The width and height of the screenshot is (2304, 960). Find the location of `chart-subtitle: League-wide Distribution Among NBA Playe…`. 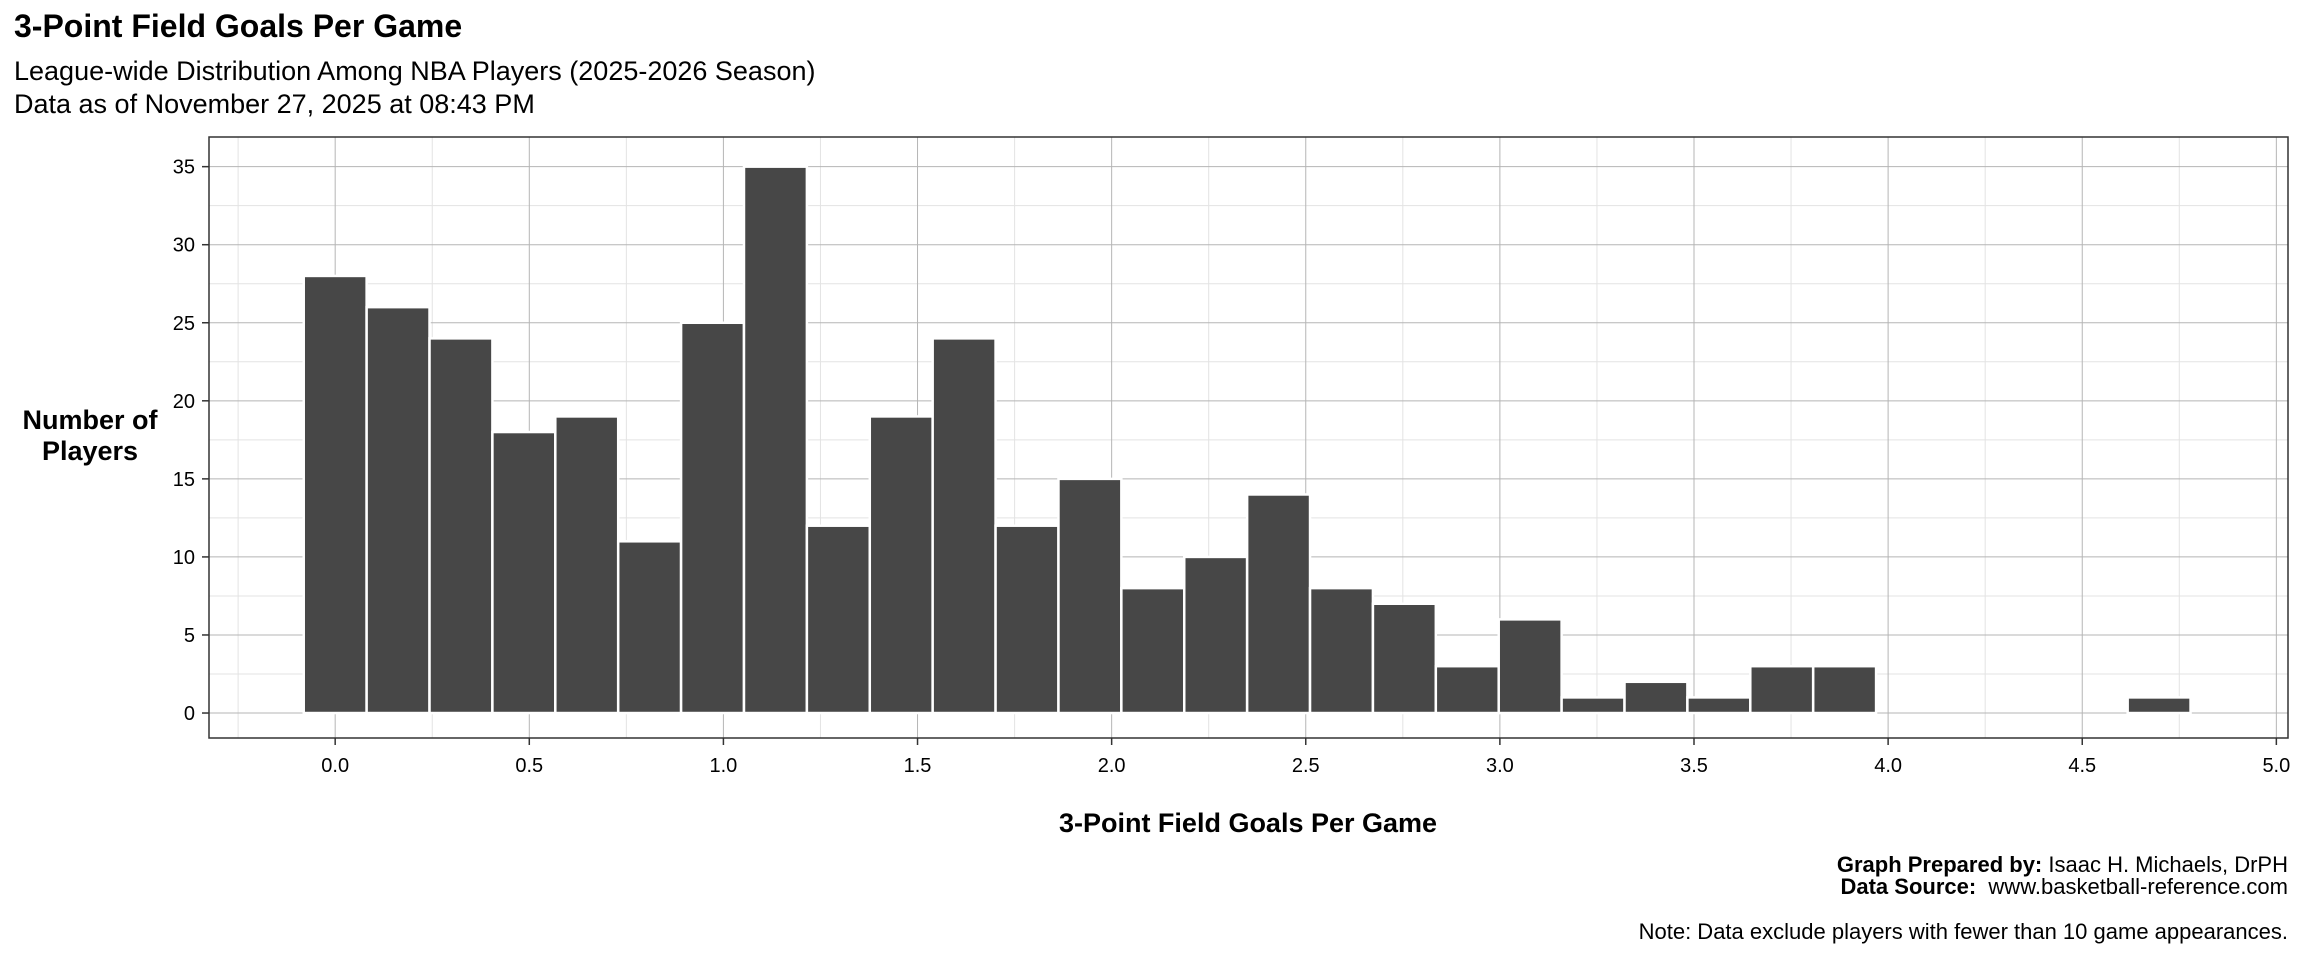

chart-subtitle: League-wide Distribution Among NBA Playe… is located at coordinates (415, 71).